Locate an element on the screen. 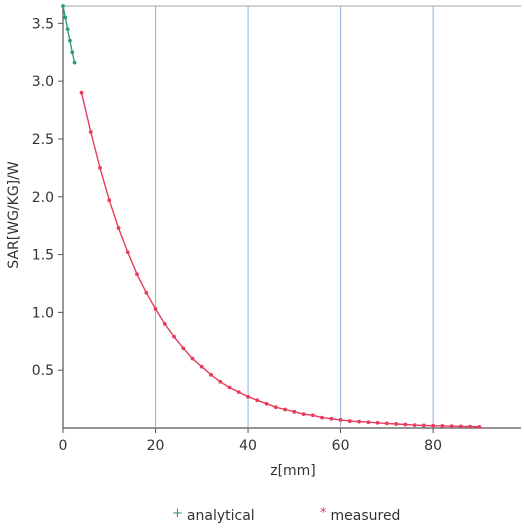  y-tick-label: 3.0 is located at coordinates (43, 82).